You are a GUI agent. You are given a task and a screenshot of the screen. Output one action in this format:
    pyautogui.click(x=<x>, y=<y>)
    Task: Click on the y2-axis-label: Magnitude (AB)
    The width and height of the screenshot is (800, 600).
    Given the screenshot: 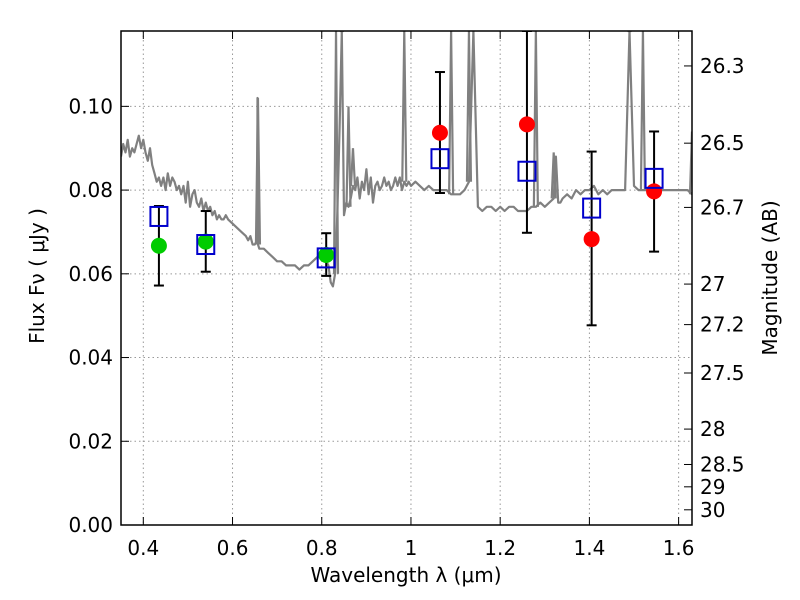 What is the action you would take?
    pyautogui.click(x=770, y=277)
    